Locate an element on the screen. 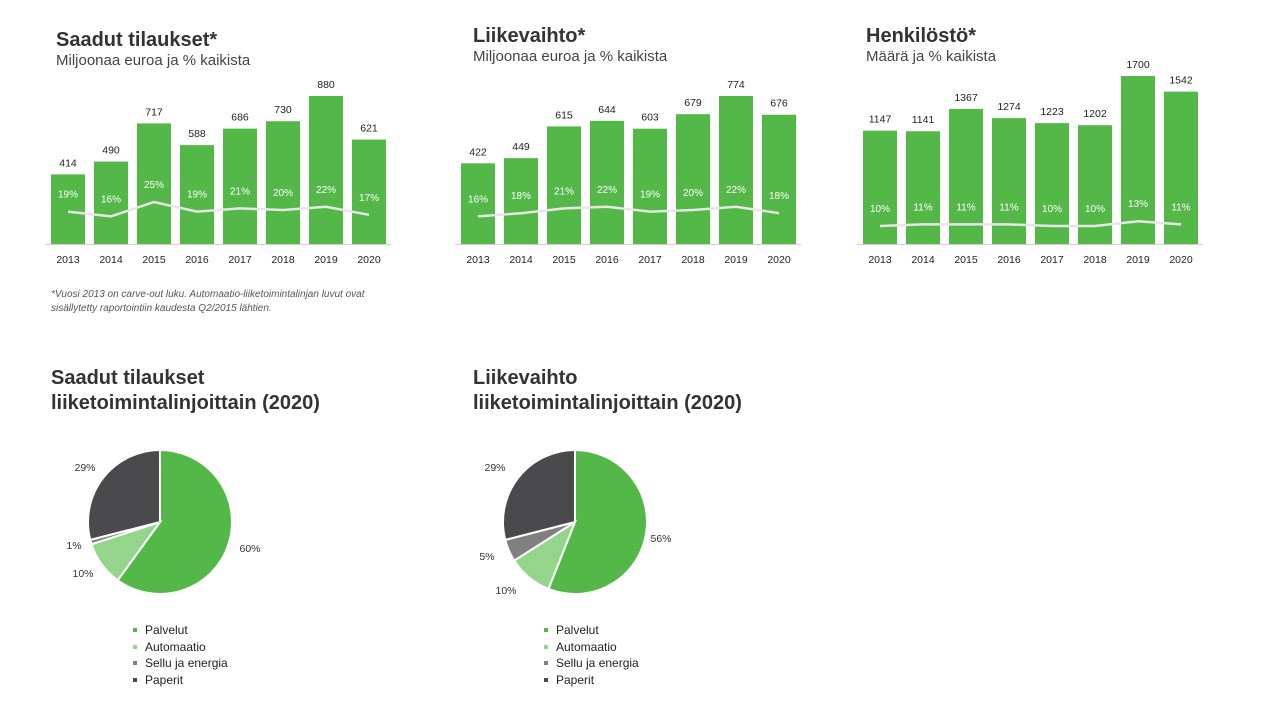  value-label: 621 is located at coordinates (369, 129).